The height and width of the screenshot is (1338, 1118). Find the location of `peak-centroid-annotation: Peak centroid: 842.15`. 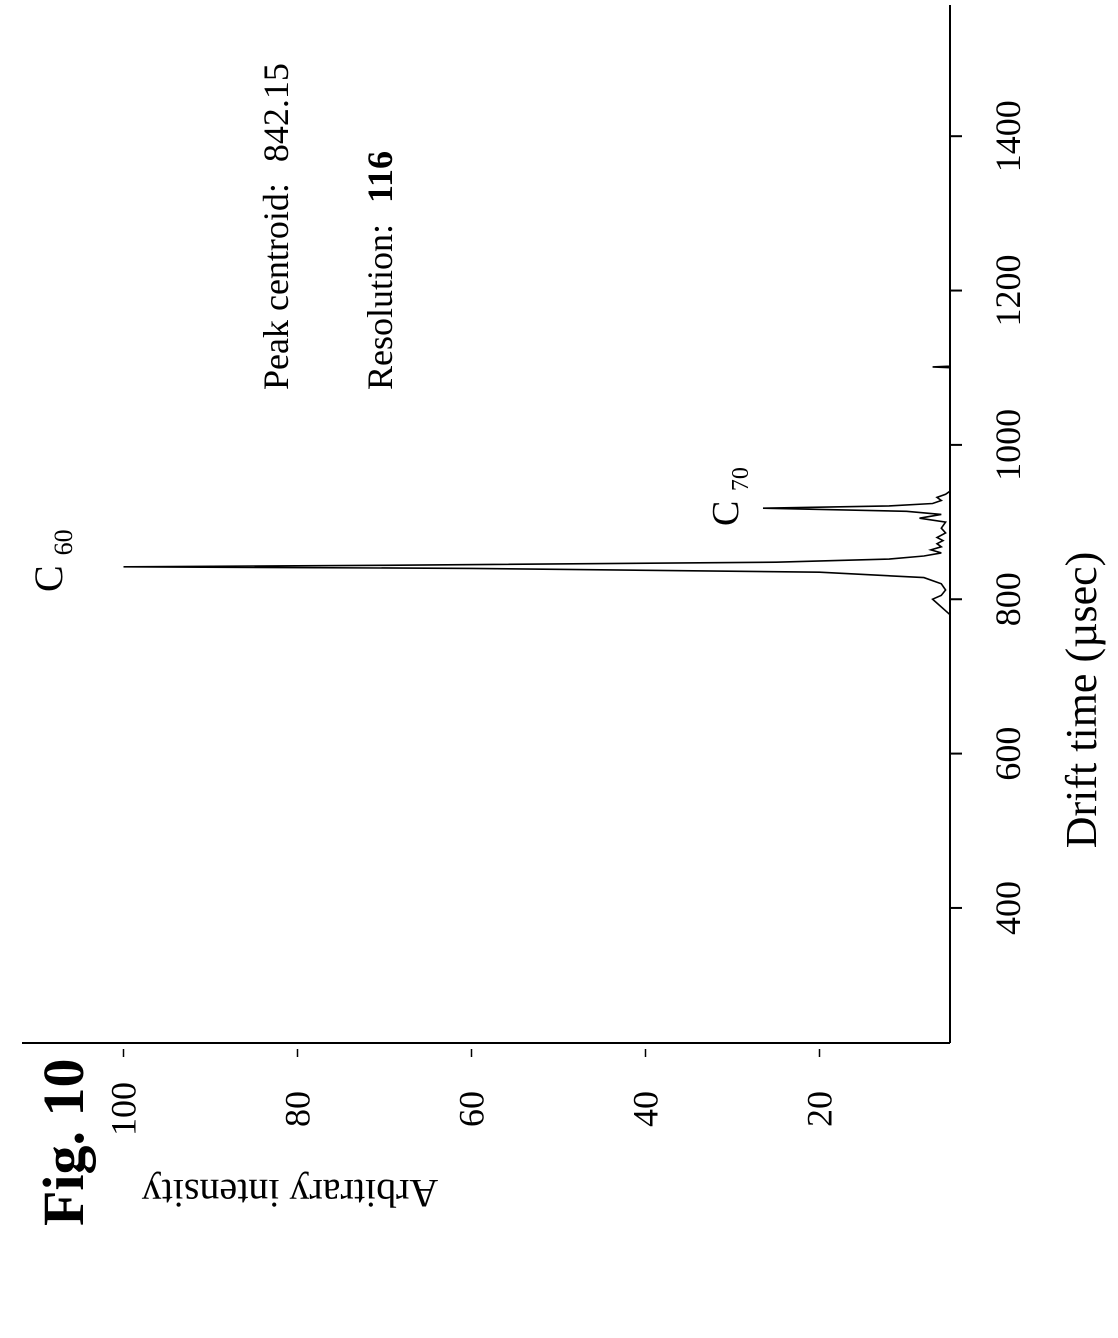

peak-centroid-annotation: Peak centroid: 842.15 is located at coordinates (276, 226).